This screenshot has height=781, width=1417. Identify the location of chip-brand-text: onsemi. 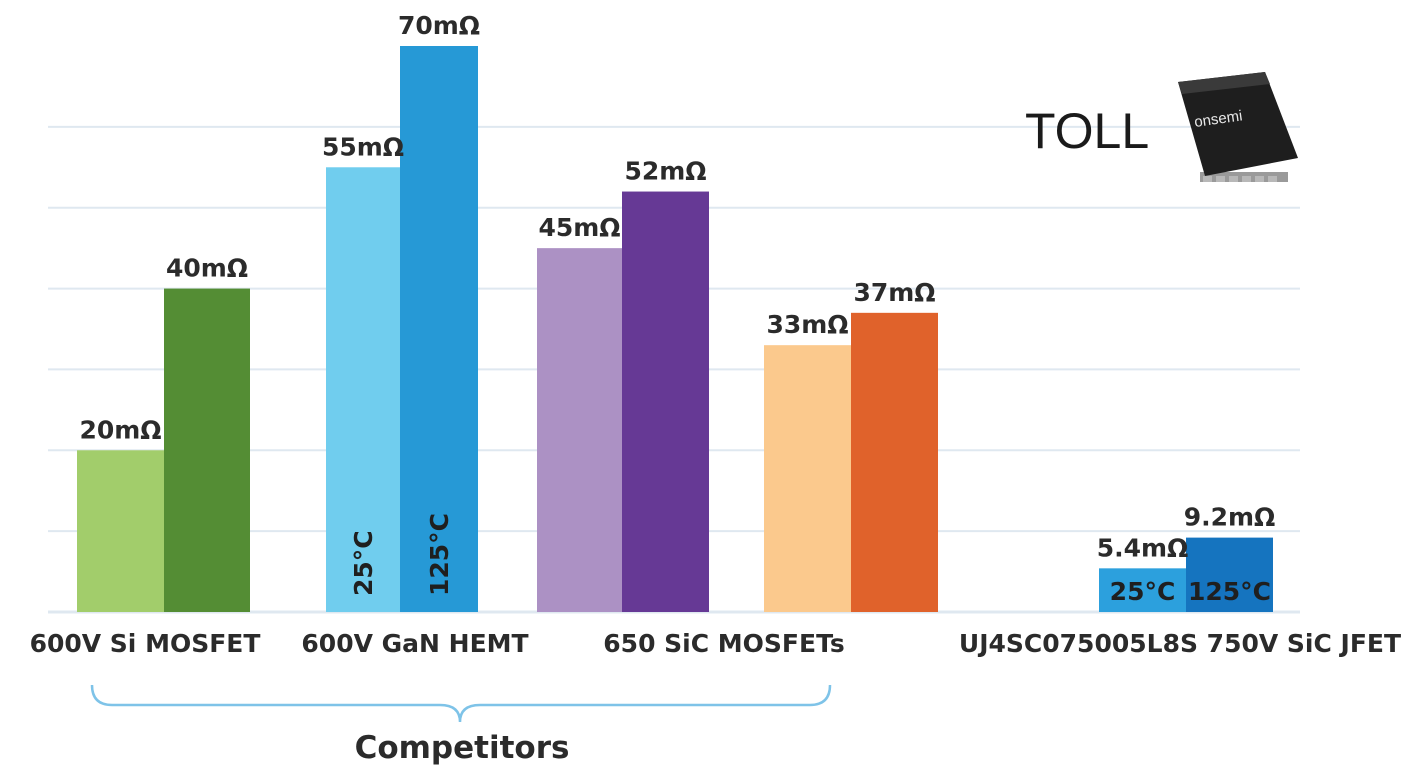
(1218, 119).